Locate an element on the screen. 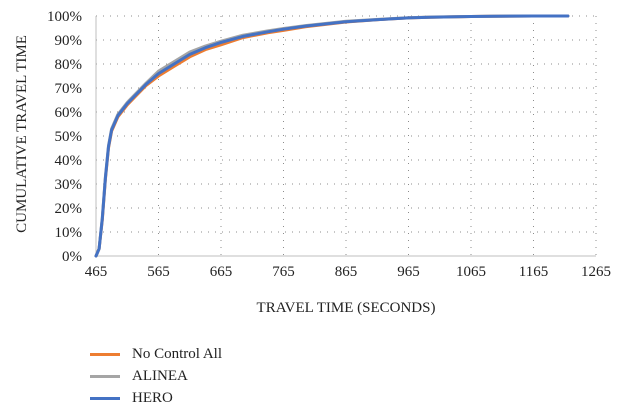  legend-item-no-control-all: No Control All is located at coordinates (156, 354).